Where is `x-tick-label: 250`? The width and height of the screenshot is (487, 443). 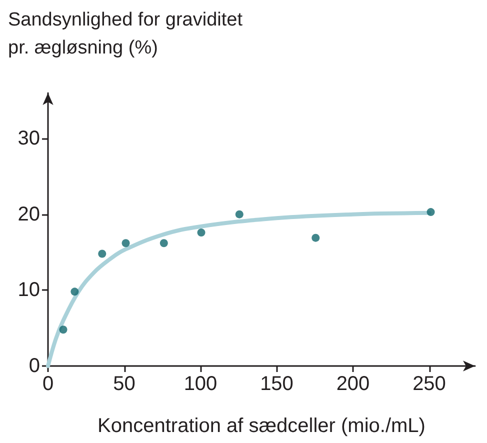
x-tick-label: 250 is located at coordinates (429, 384).